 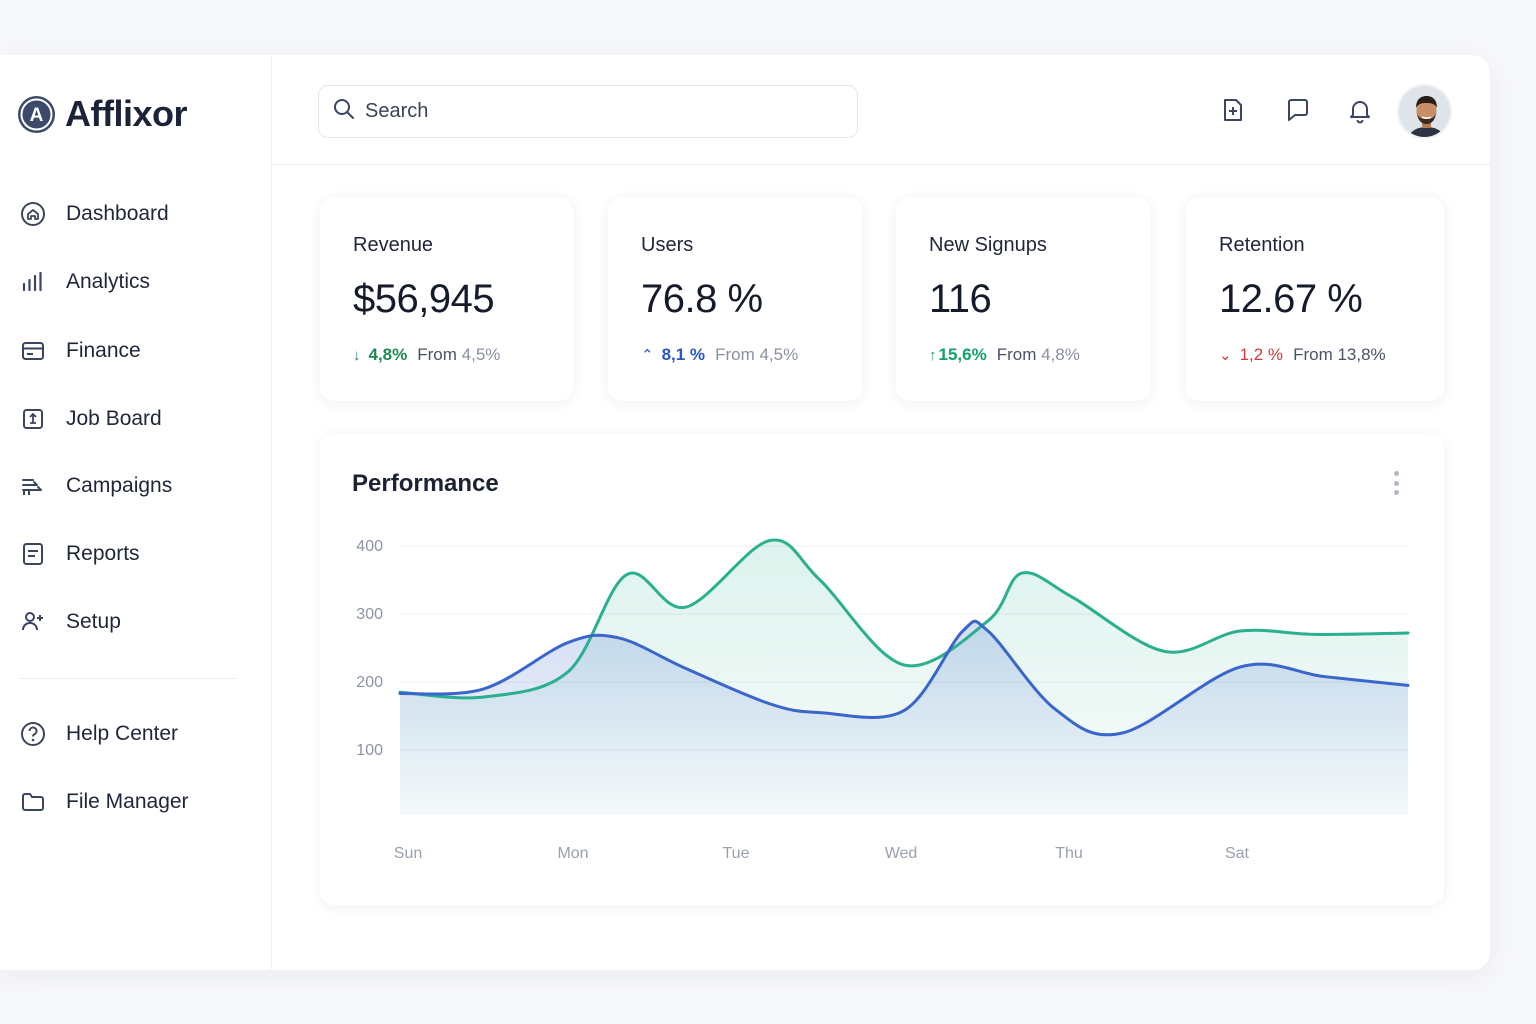 I want to click on add-document-icon, so click(x=1233, y=110).